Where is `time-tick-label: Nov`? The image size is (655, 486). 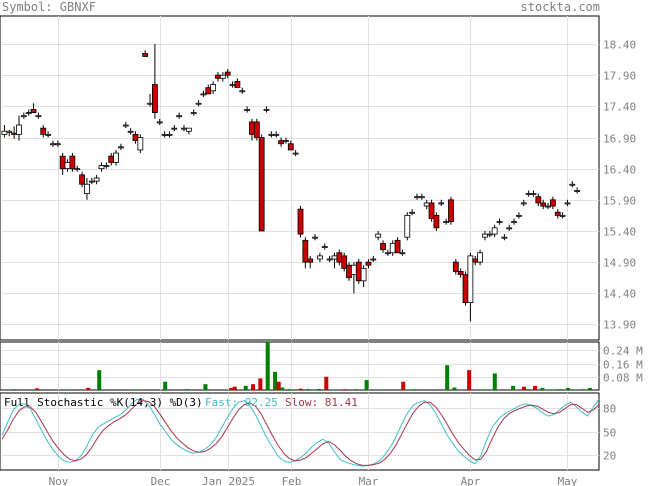 time-tick-label: Nov is located at coordinates (59, 480).